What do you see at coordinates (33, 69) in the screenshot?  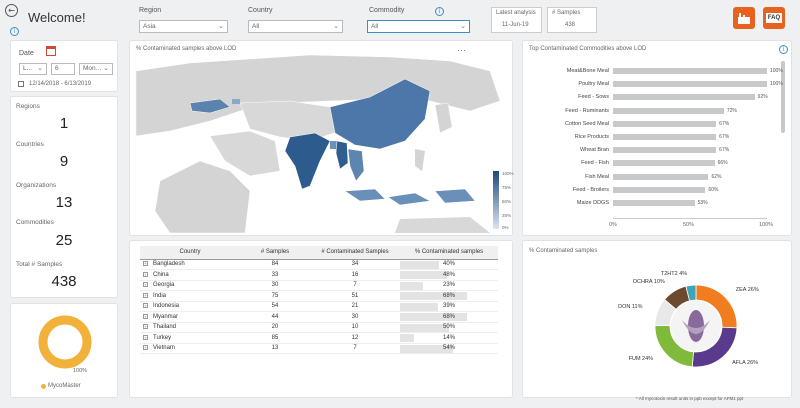 I see `date-relative-select: L... ⌄` at bounding box center [33, 69].